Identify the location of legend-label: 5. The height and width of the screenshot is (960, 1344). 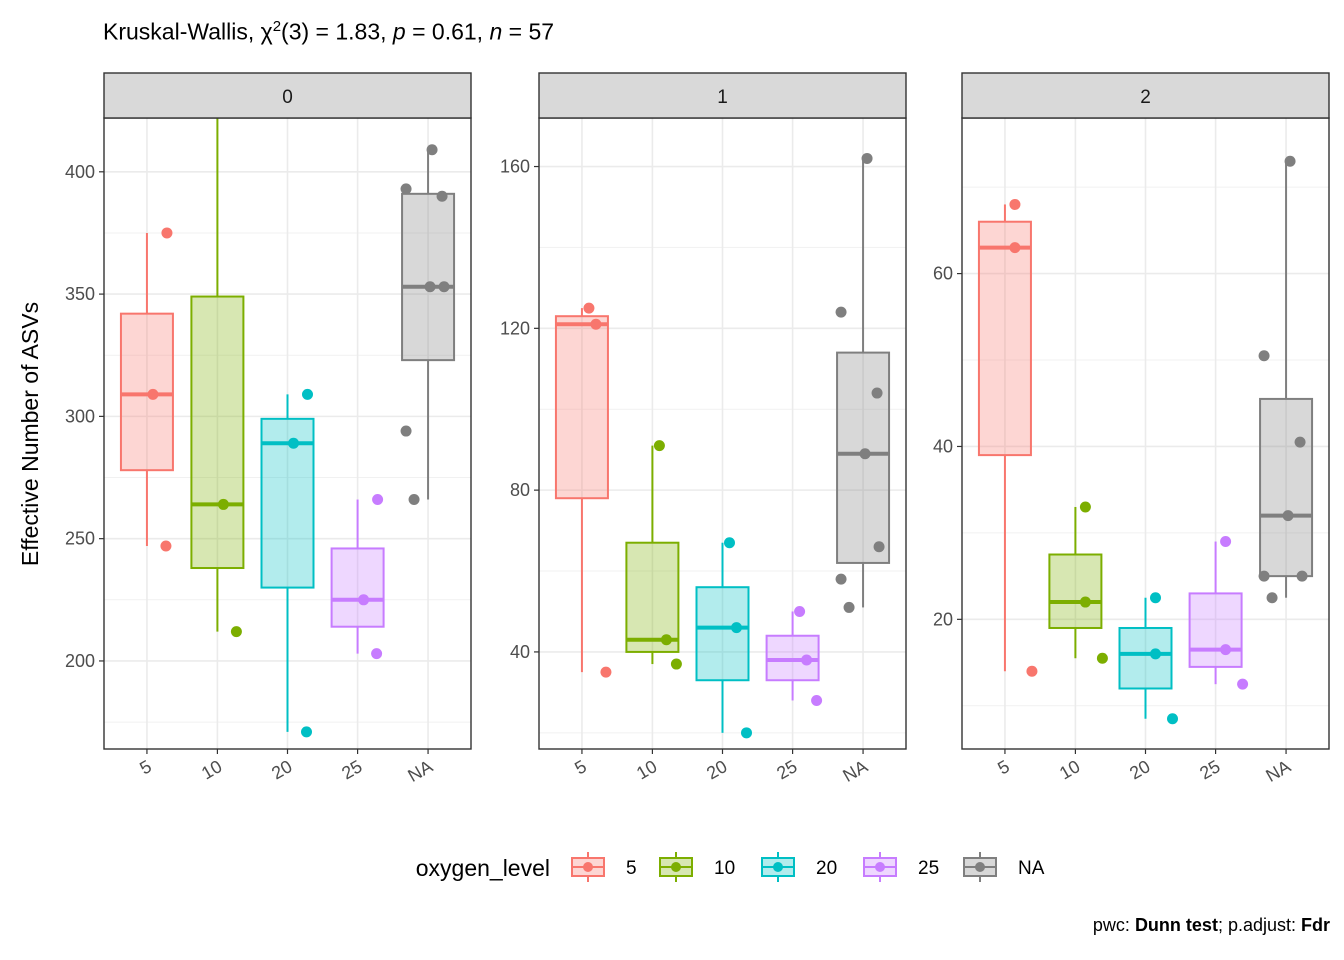
(631, 868).